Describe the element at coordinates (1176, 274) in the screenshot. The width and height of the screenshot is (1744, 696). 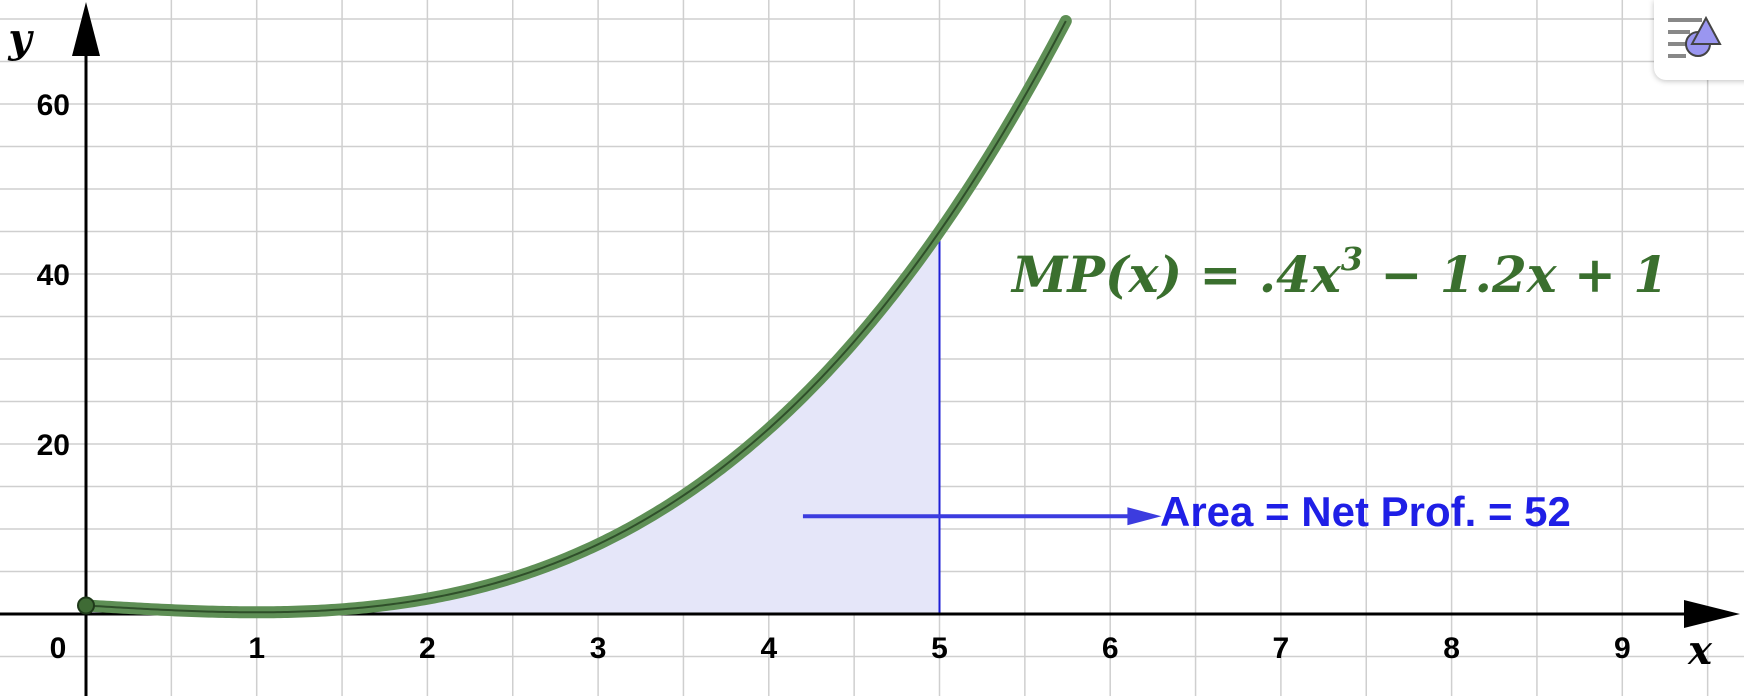
I see `formula-part-pre: MP(x) = .4x` at that location.